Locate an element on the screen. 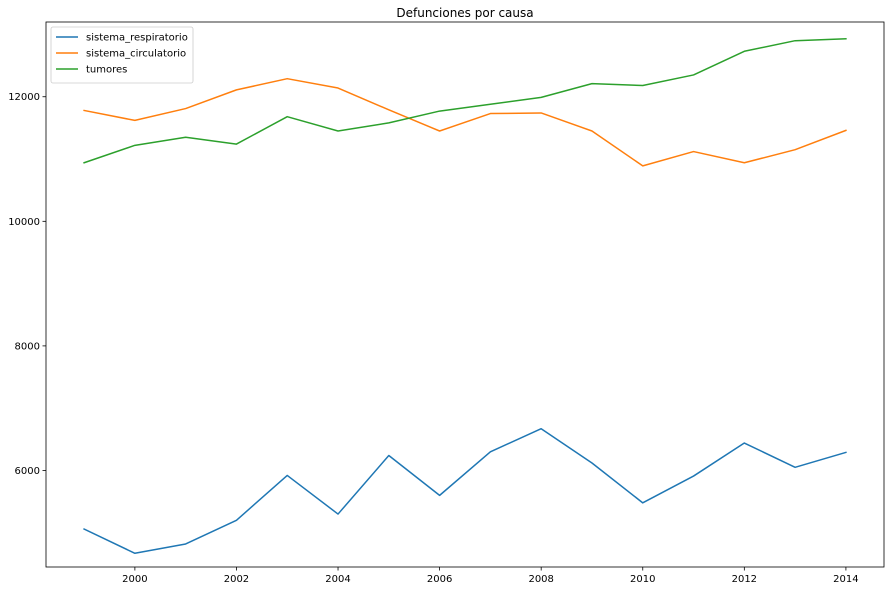 The image size is (893, 590). x-tick-label: 2006 is located at coordinates (439, 579).